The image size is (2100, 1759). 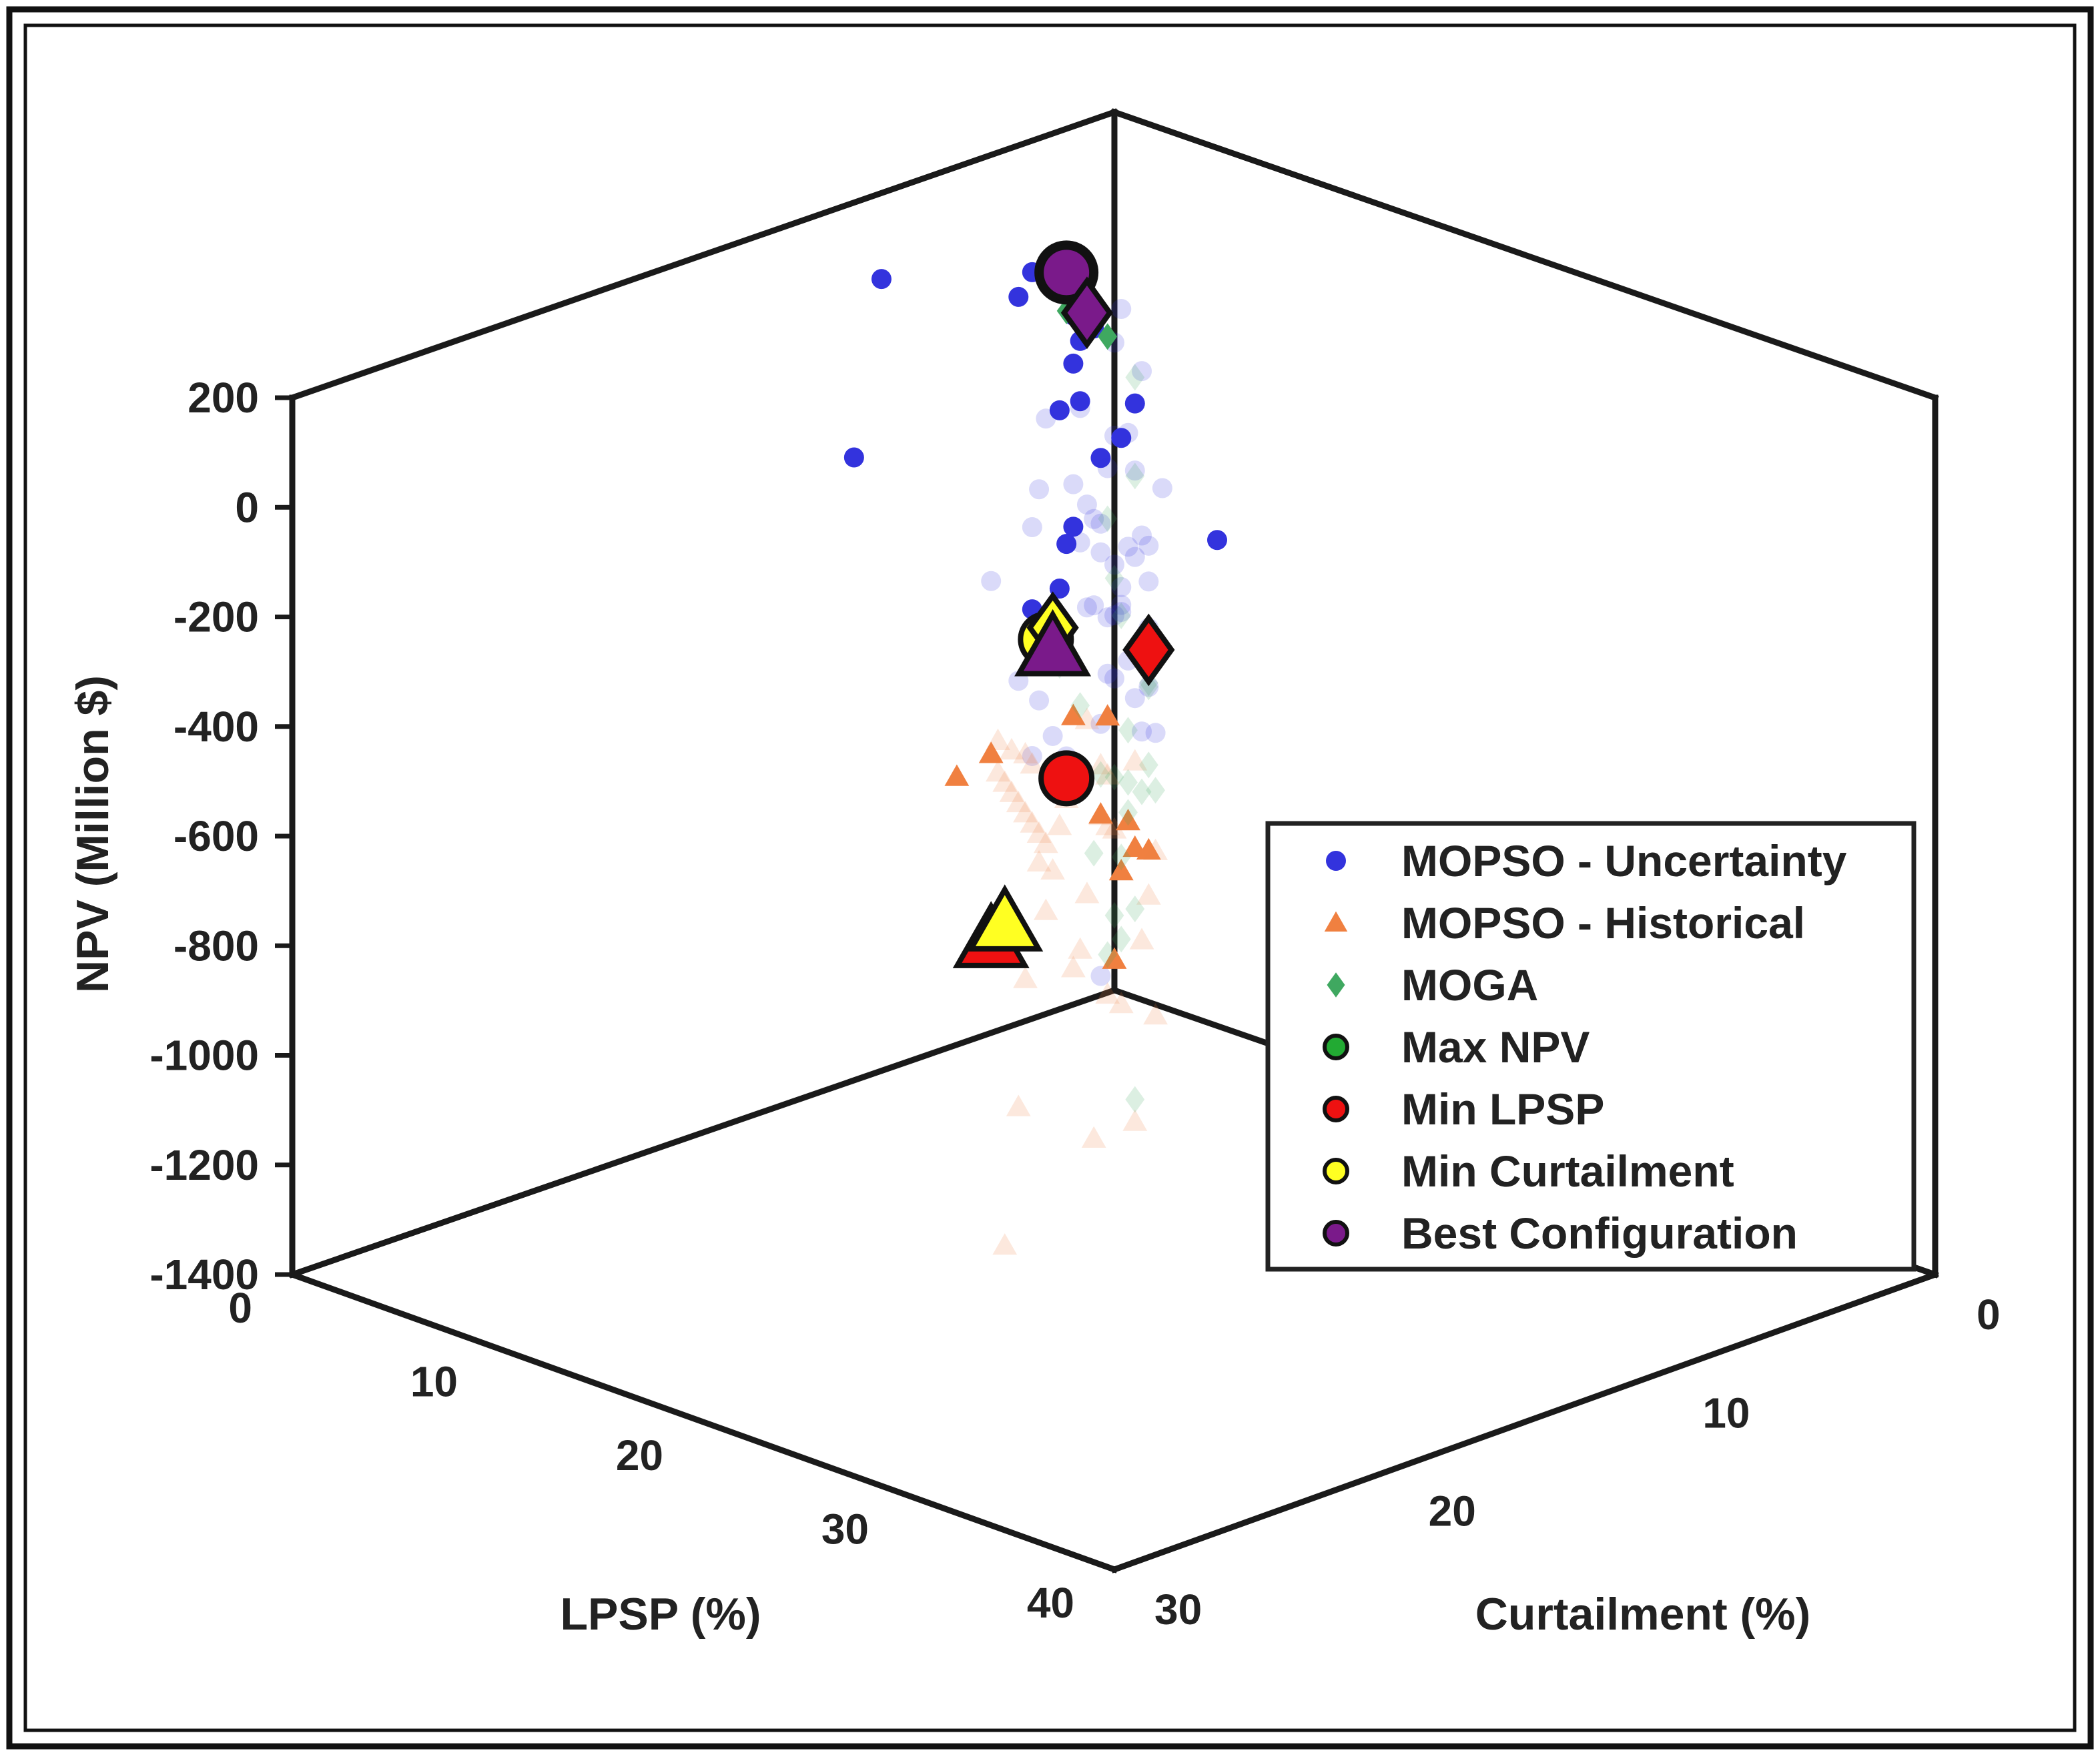 What do you see at coordinates (1336, 1047) in the screenshot?
I see `legend-marker-max-npv` at bounding box center [1336, 1047].